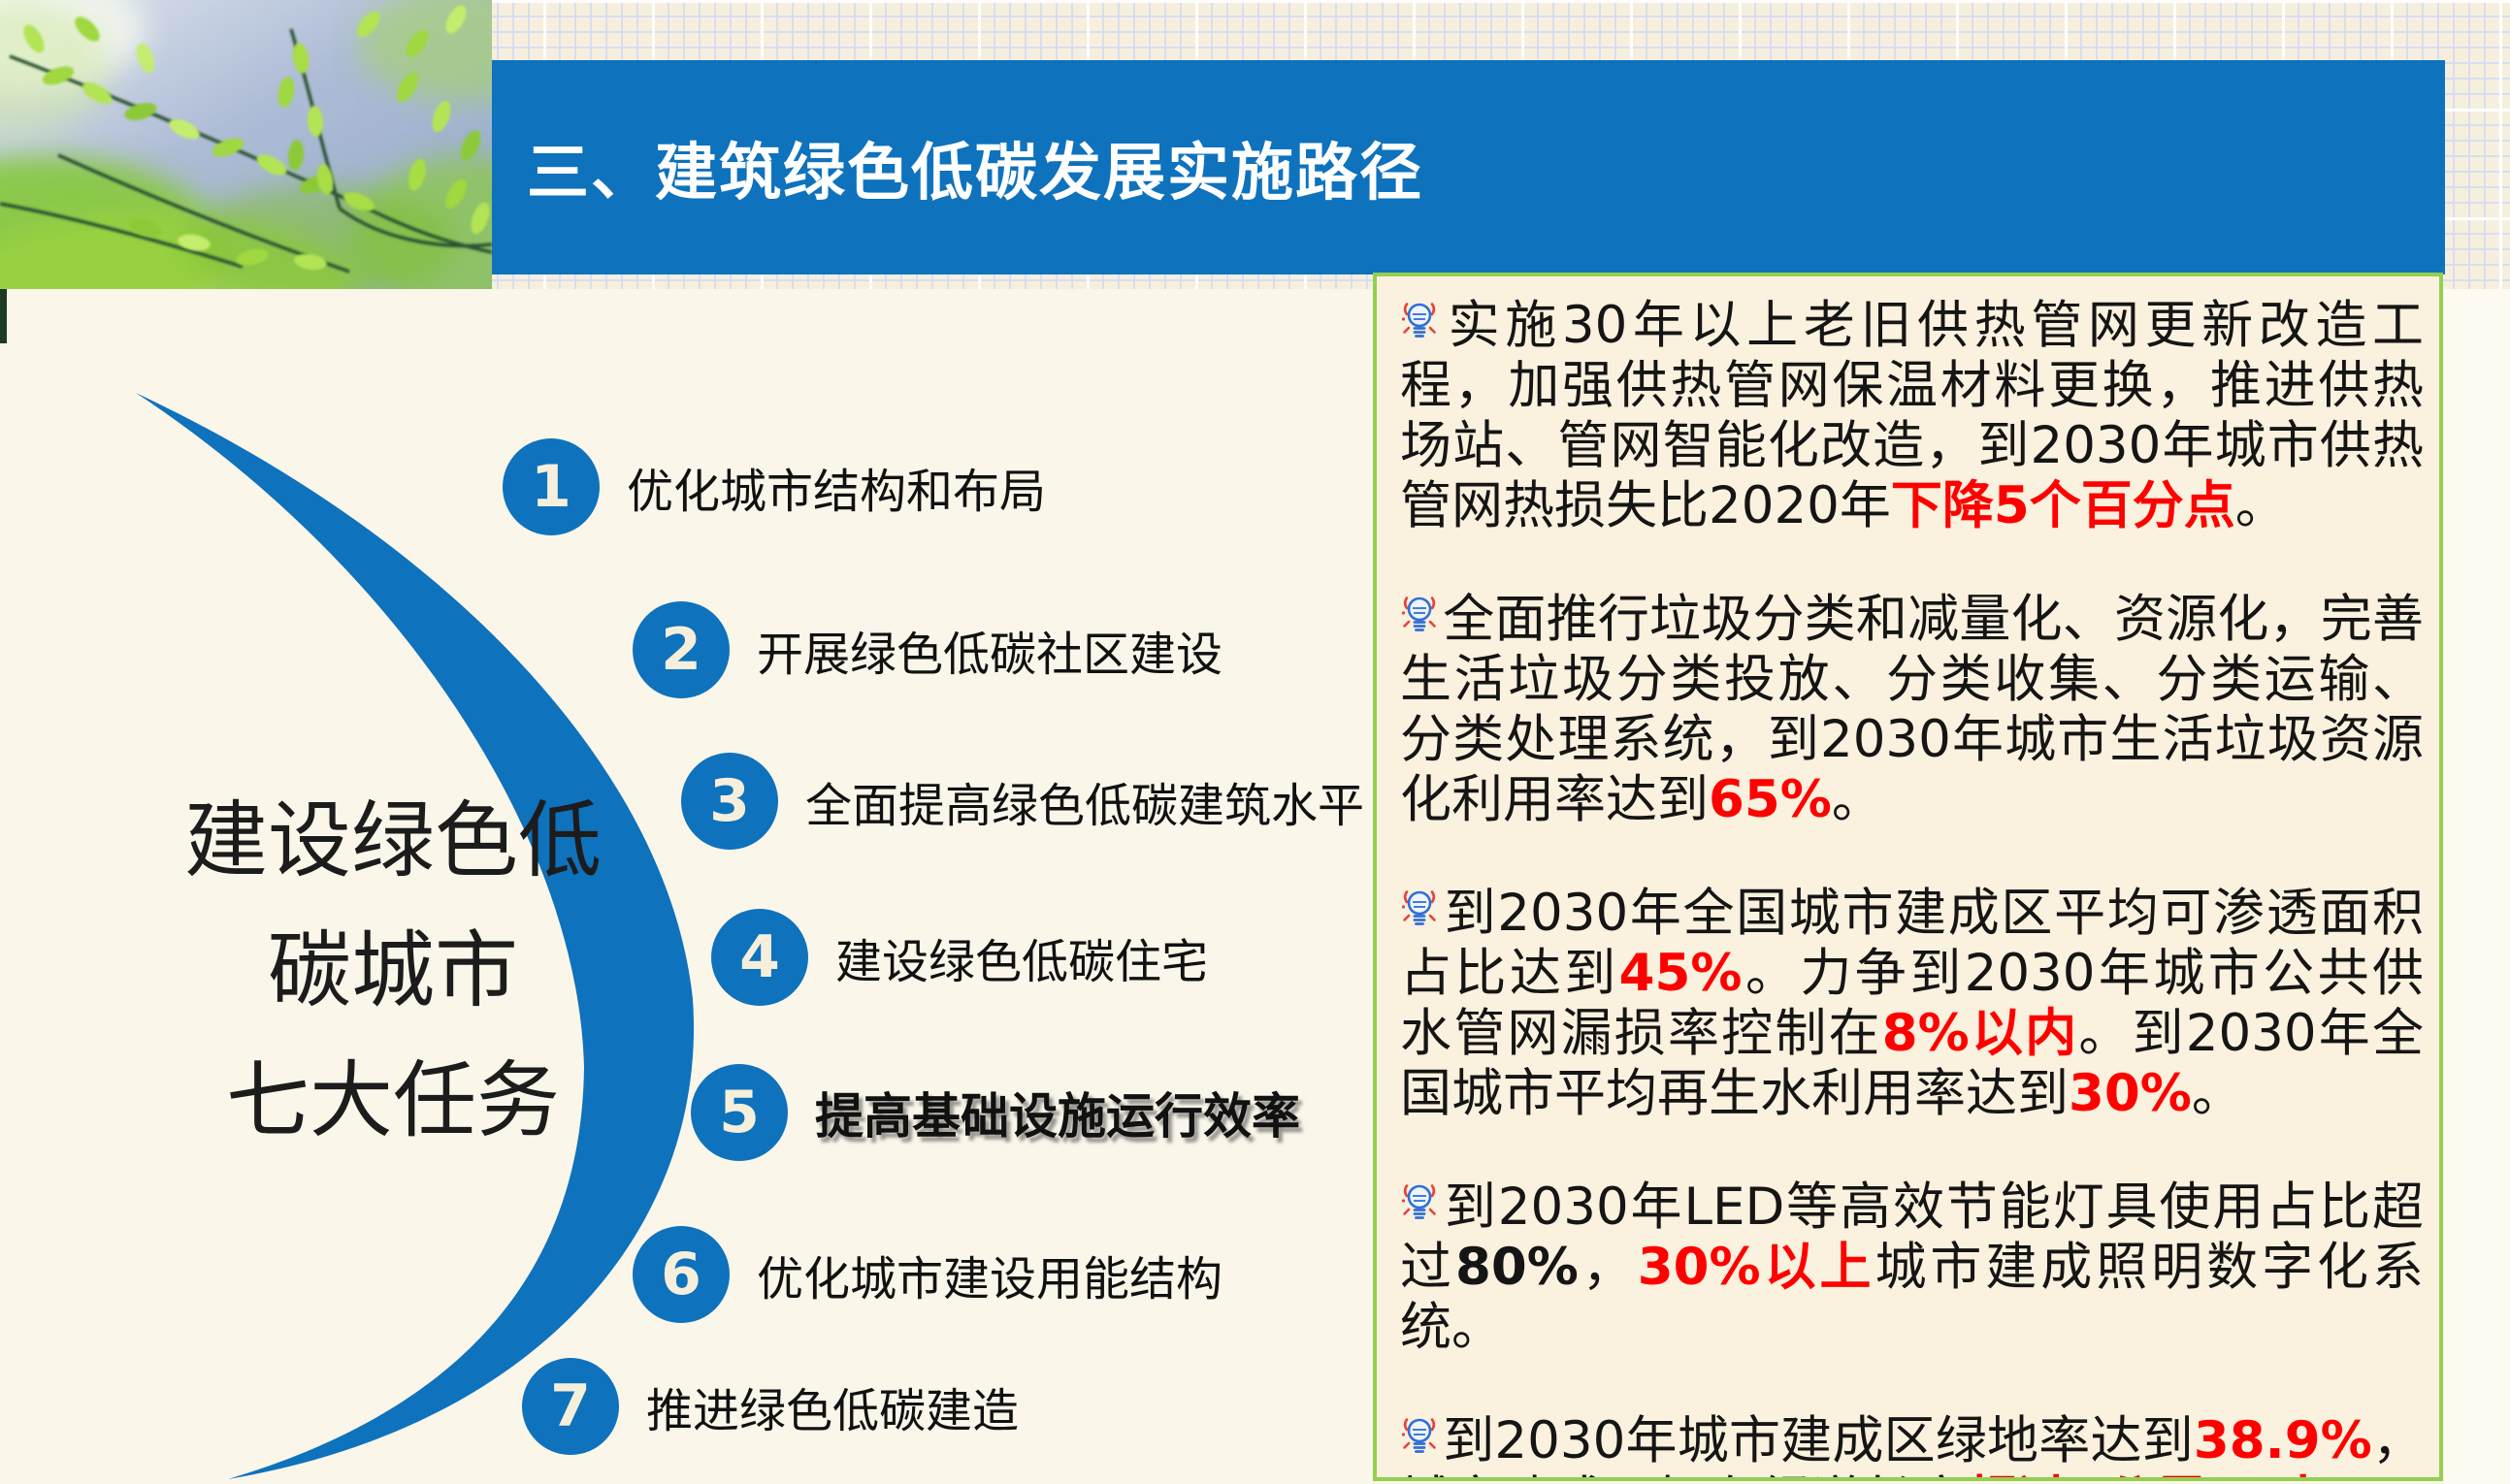 The image size is (2510, 1484). I want to click on task-number-badge: 3, so click(730, 801).